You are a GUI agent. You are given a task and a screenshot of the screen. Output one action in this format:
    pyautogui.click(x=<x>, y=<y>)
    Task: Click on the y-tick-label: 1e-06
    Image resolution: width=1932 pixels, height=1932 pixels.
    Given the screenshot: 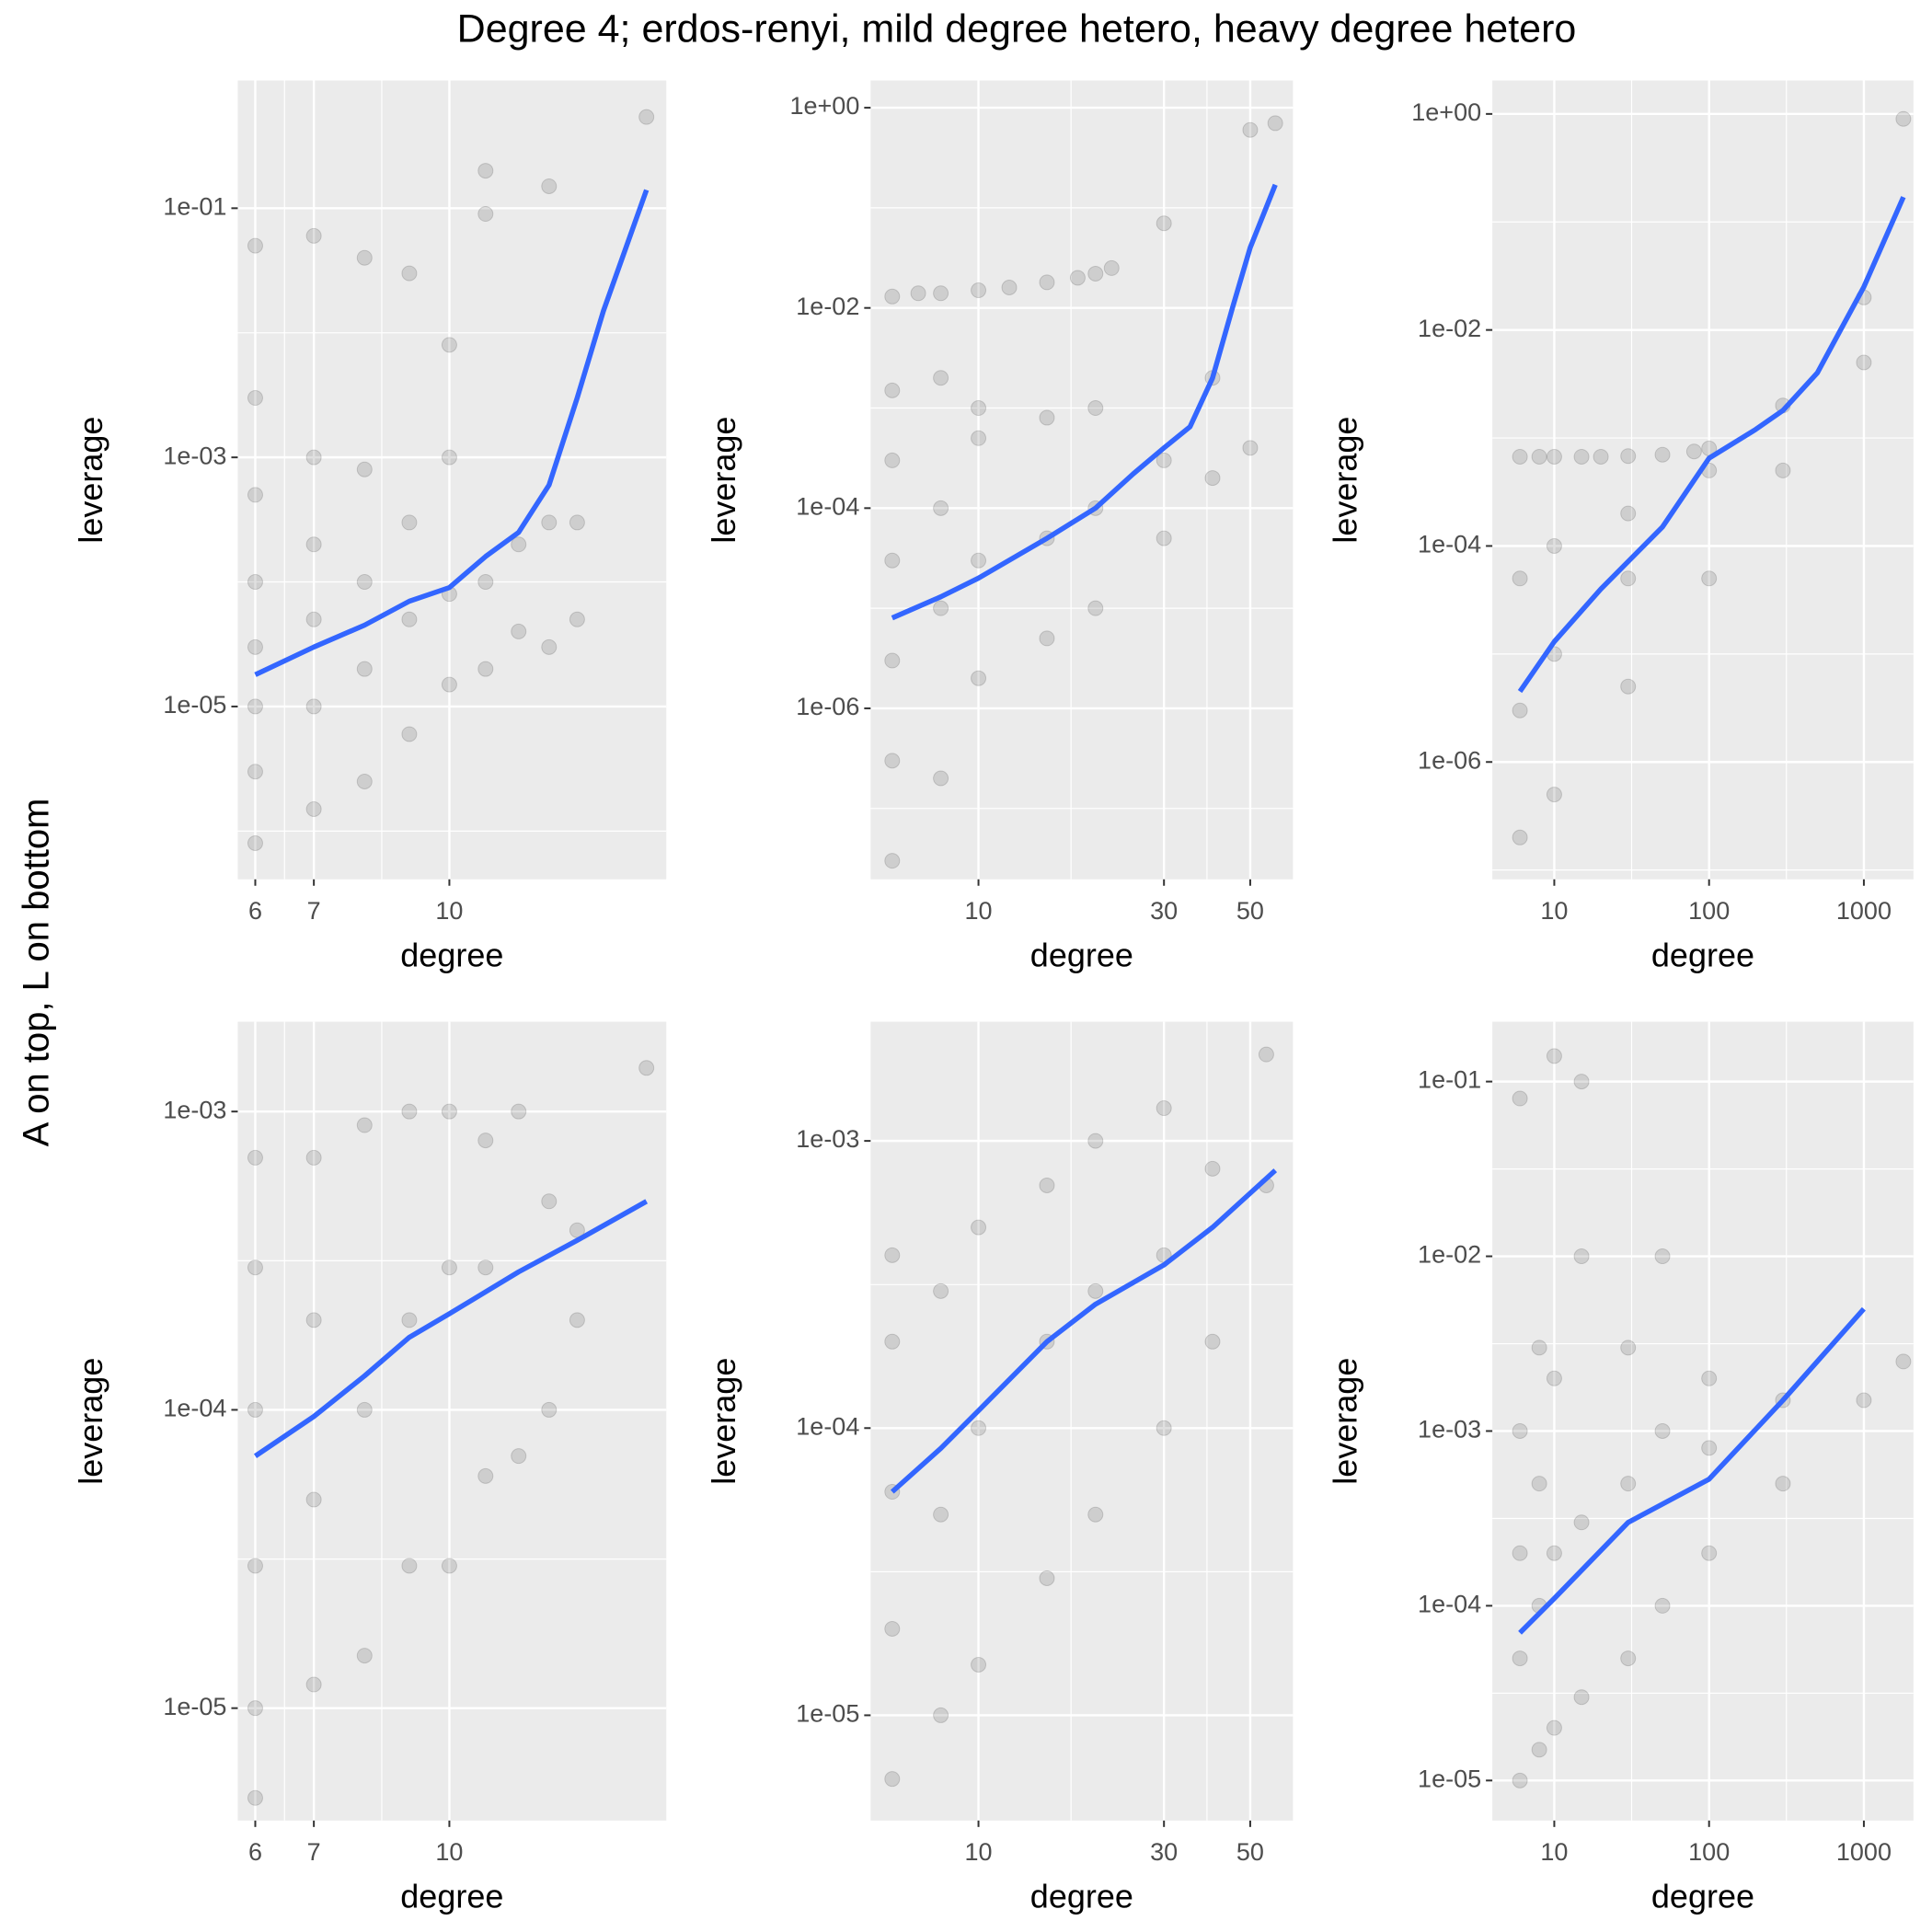 What is the action you would take?
    pyautogui.click(x=827, y=706)
    